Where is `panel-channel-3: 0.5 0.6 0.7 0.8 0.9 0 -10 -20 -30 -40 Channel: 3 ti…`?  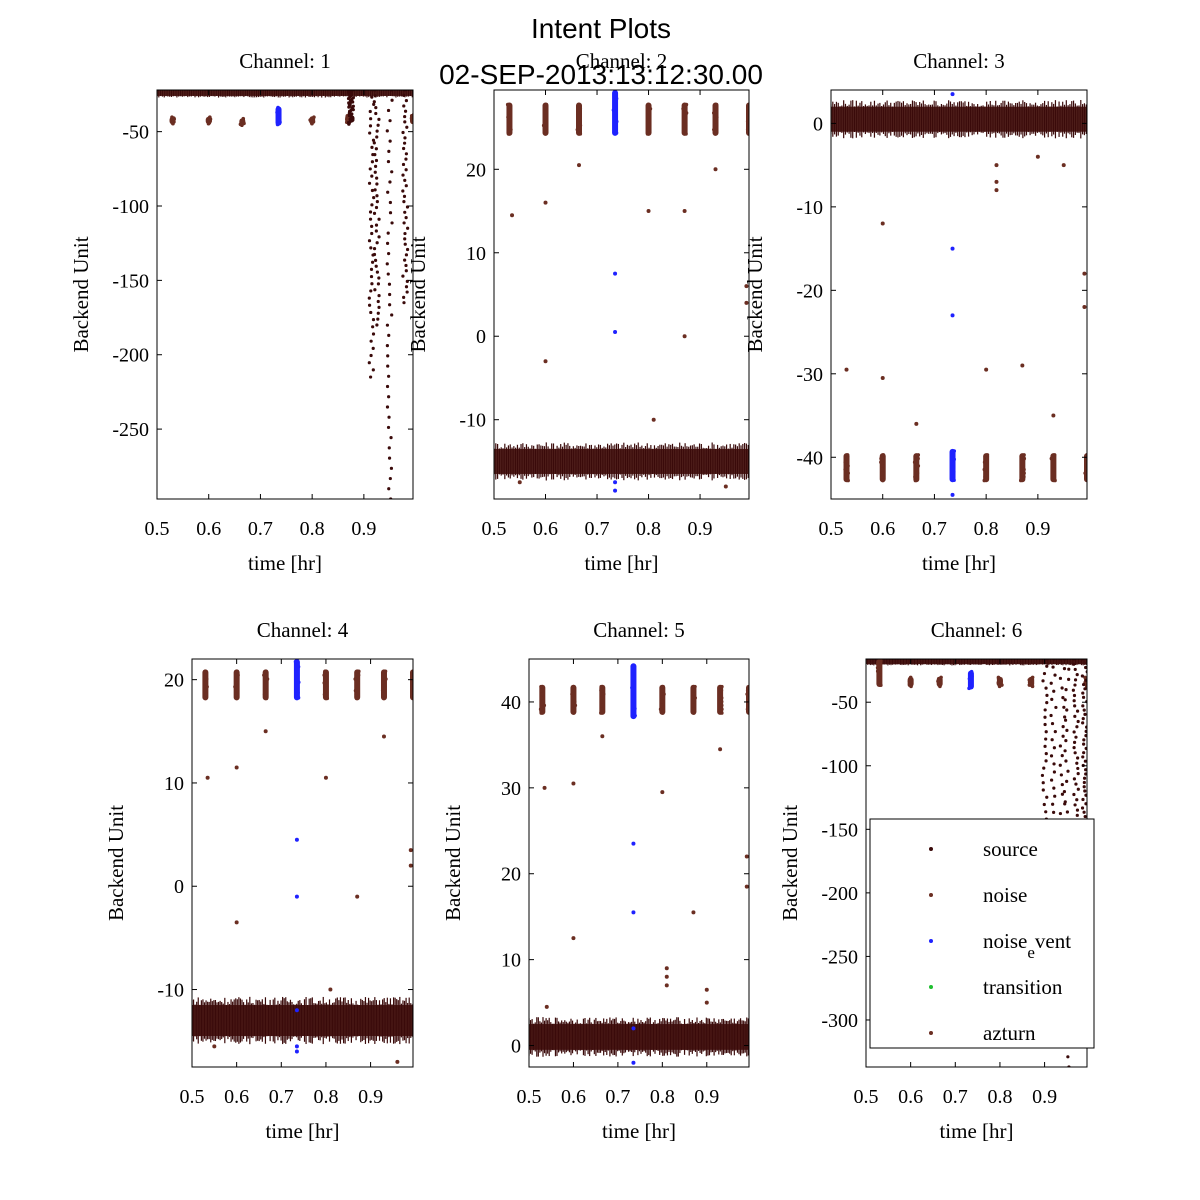 panel-channel-3: 0.5 0.6 0.7 0.8 0.9 0 -10 -20 -30 -40 Channel: 3 ti… is located at coordinates (915, 312).